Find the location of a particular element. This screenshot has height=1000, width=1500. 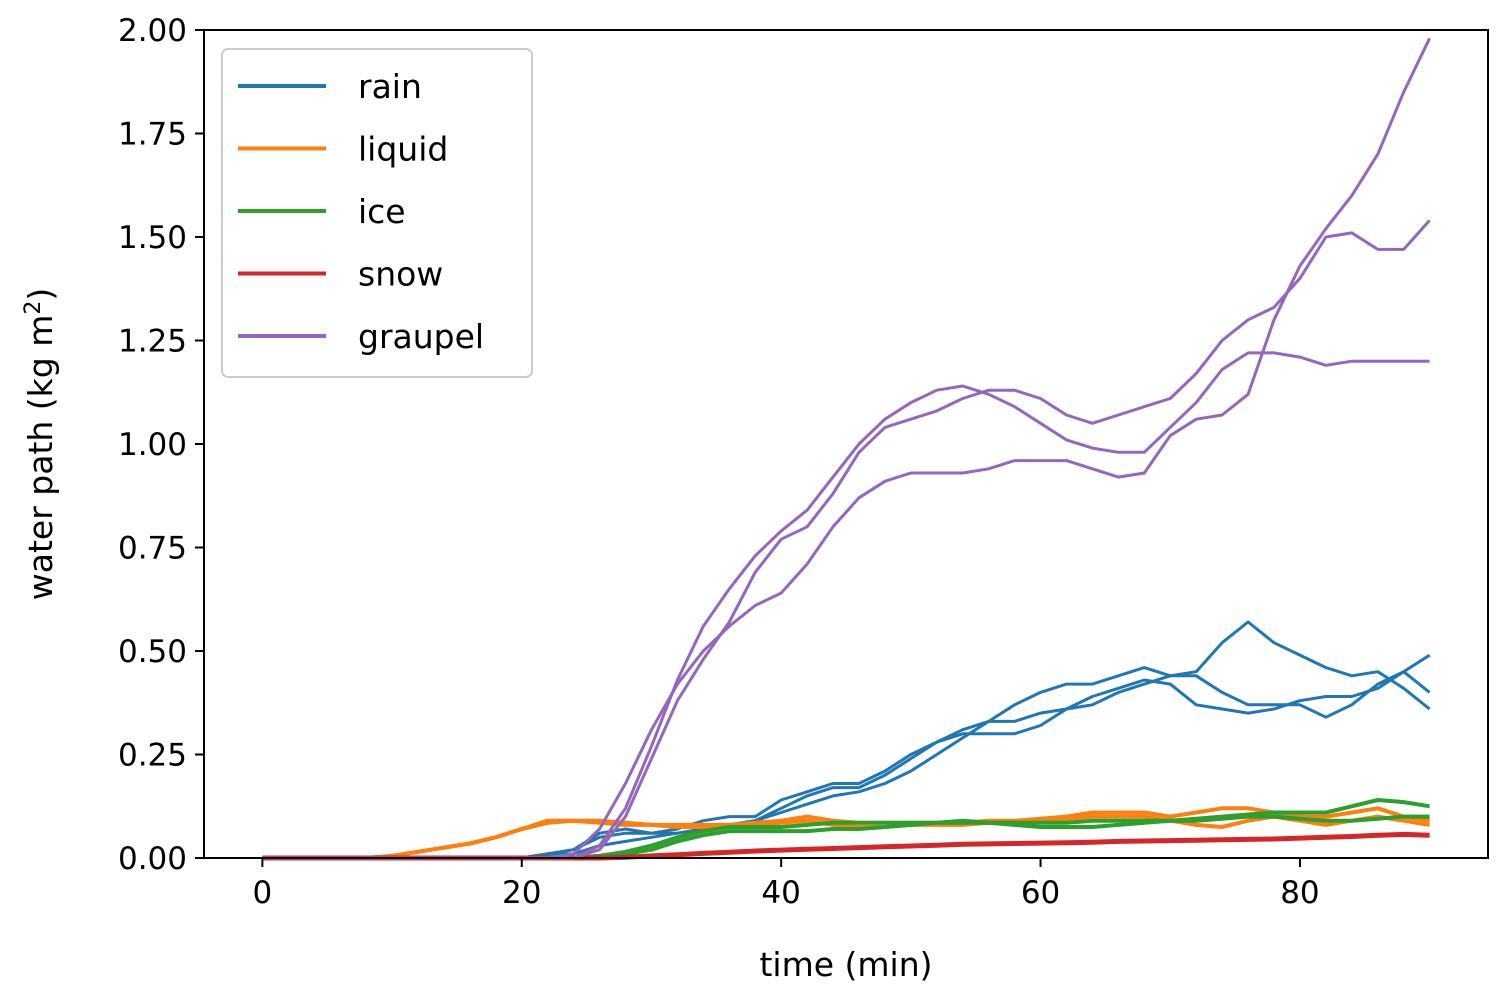

y-axis-label-main: water path (kg m is located at coordinates (40, 458).